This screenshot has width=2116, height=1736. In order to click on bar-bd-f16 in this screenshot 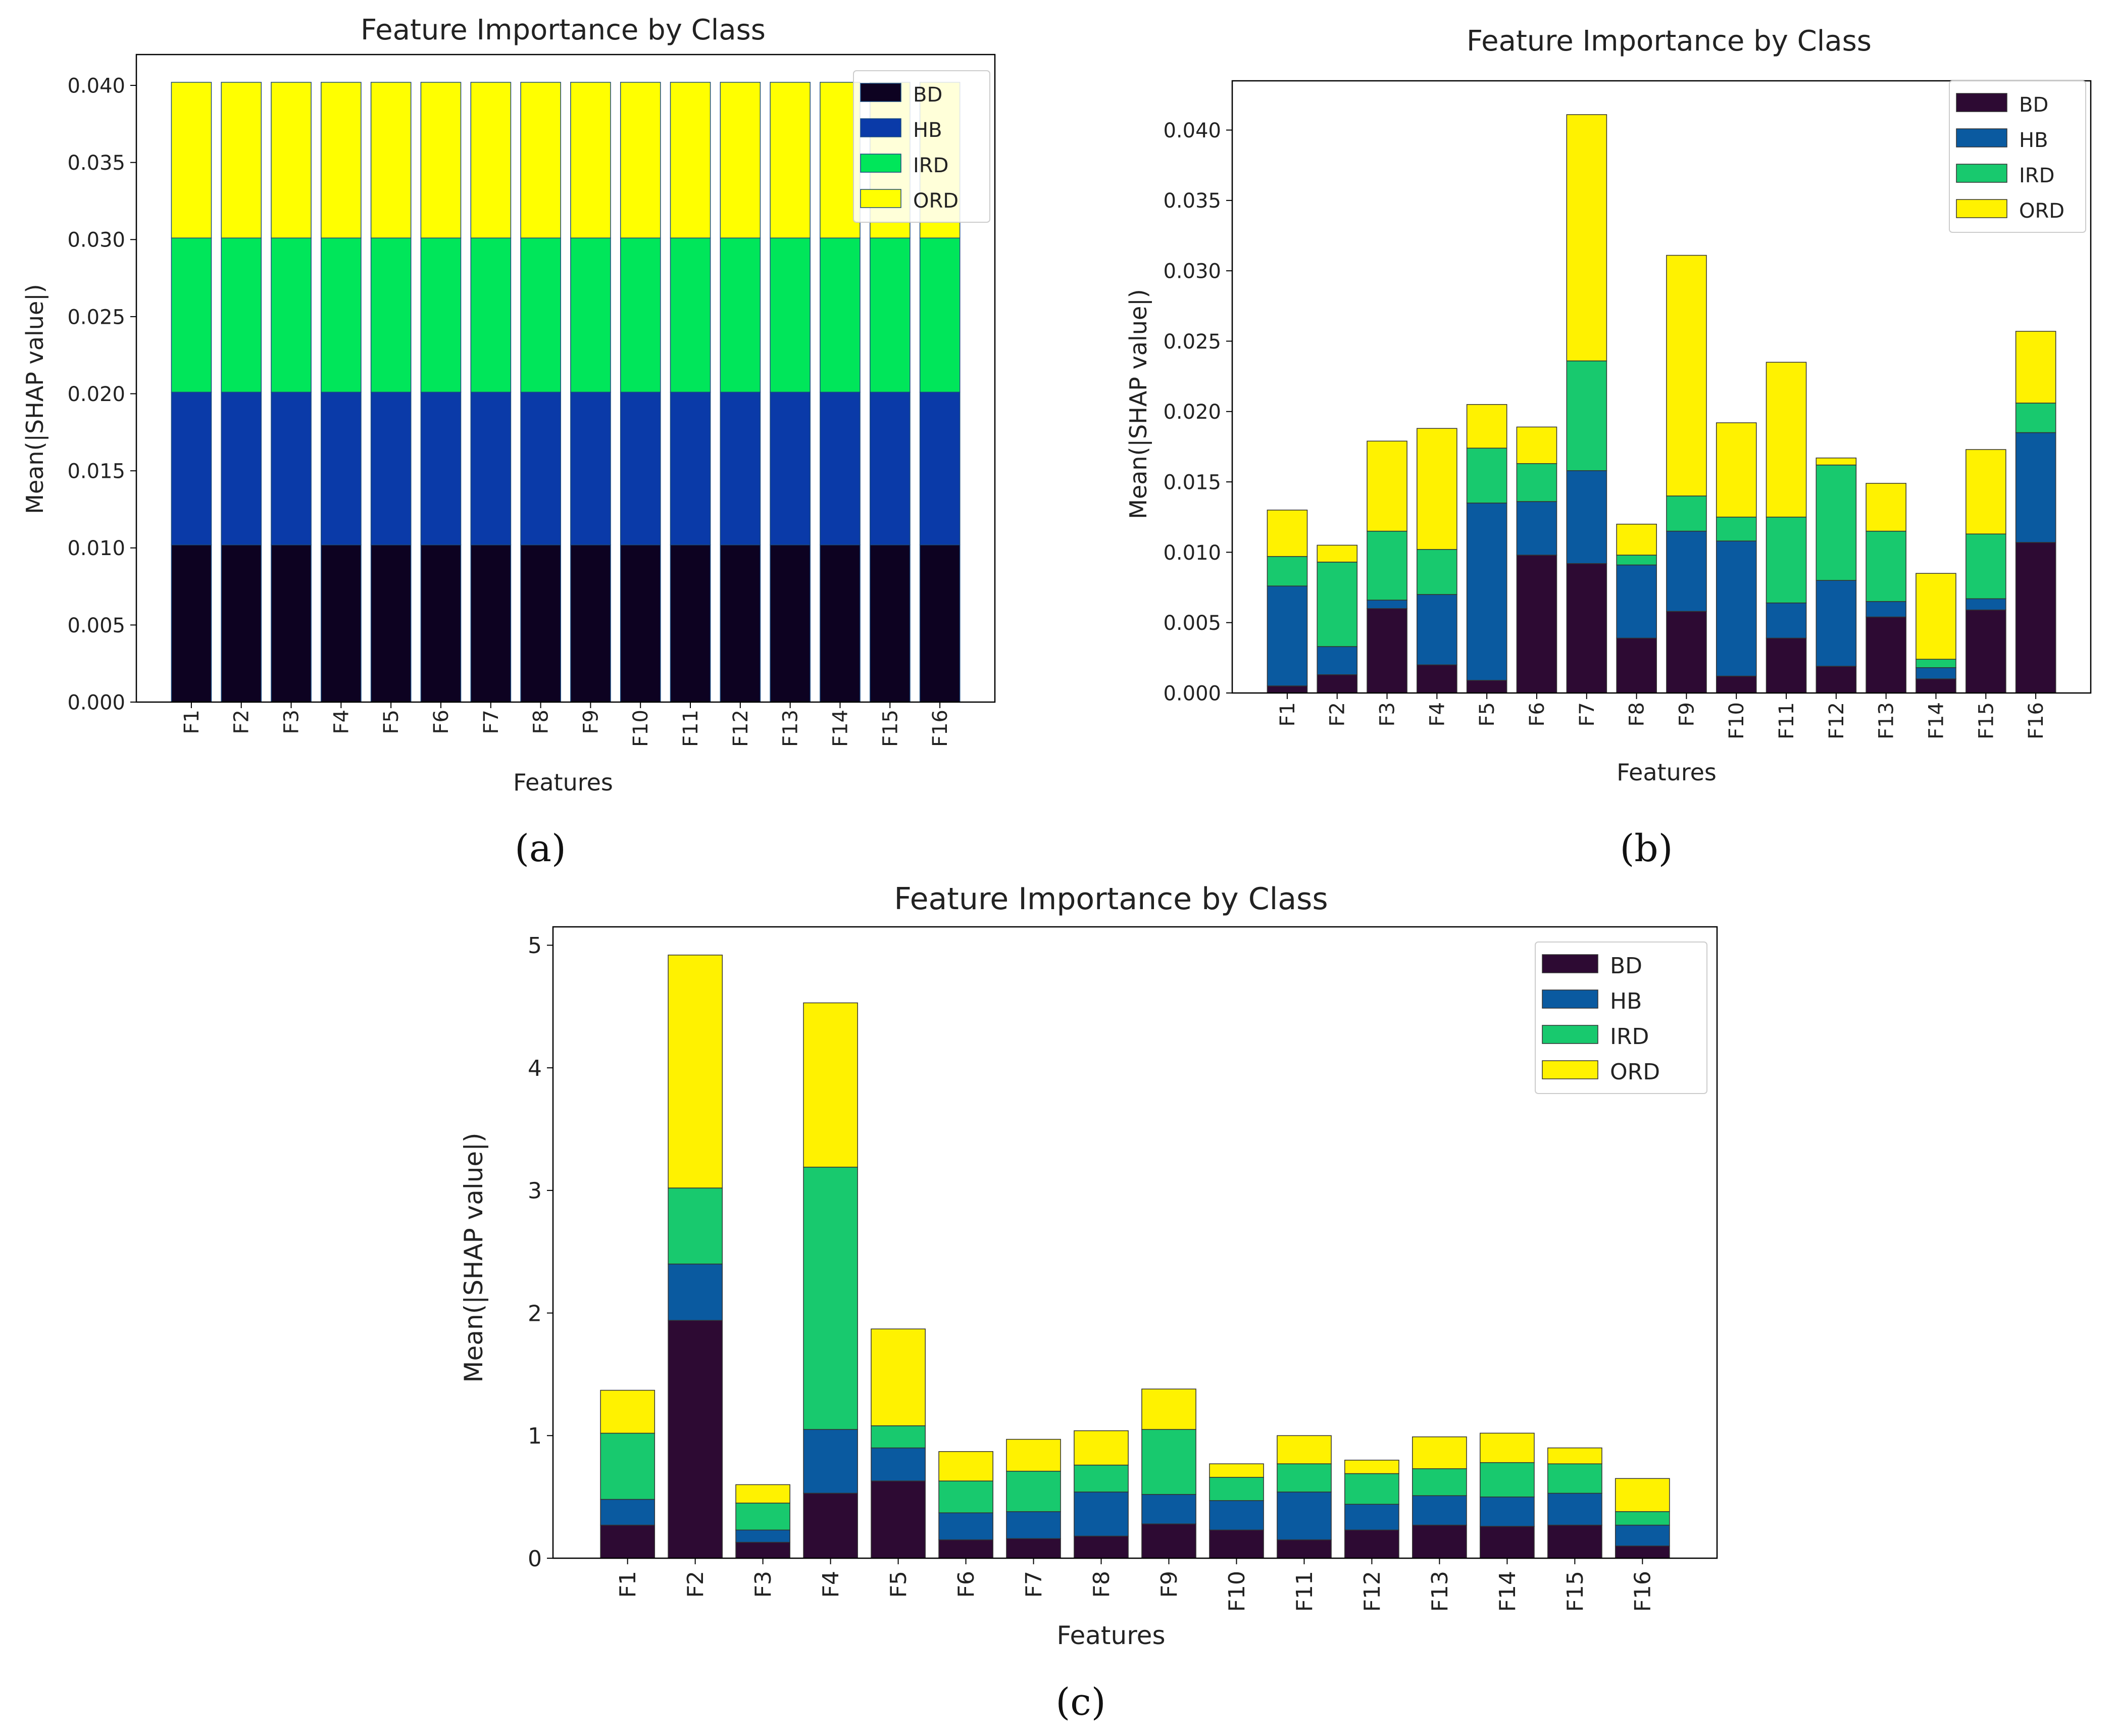, I will do `click(940, 623)`.